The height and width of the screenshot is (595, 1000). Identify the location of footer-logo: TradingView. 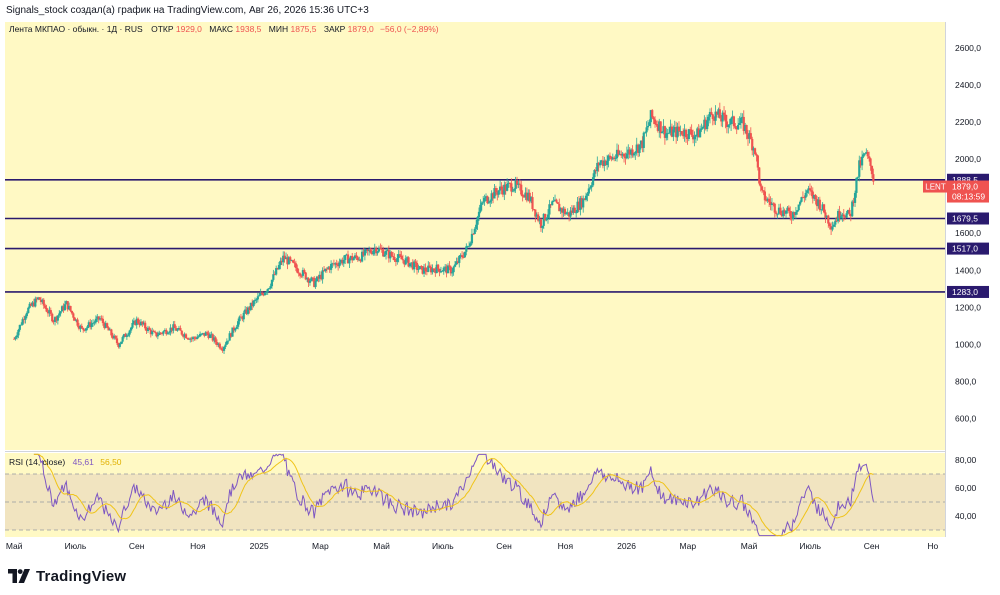
(67, 576).